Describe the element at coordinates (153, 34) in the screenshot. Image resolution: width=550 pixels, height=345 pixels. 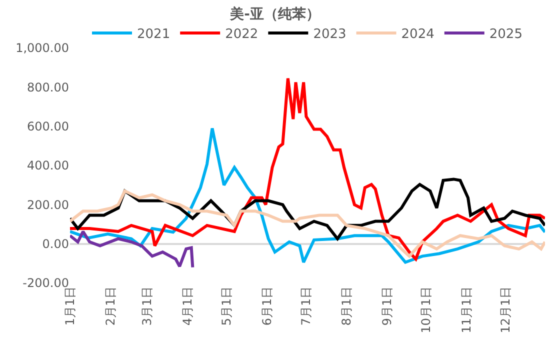
I see `legend-label: 2021` at that location.